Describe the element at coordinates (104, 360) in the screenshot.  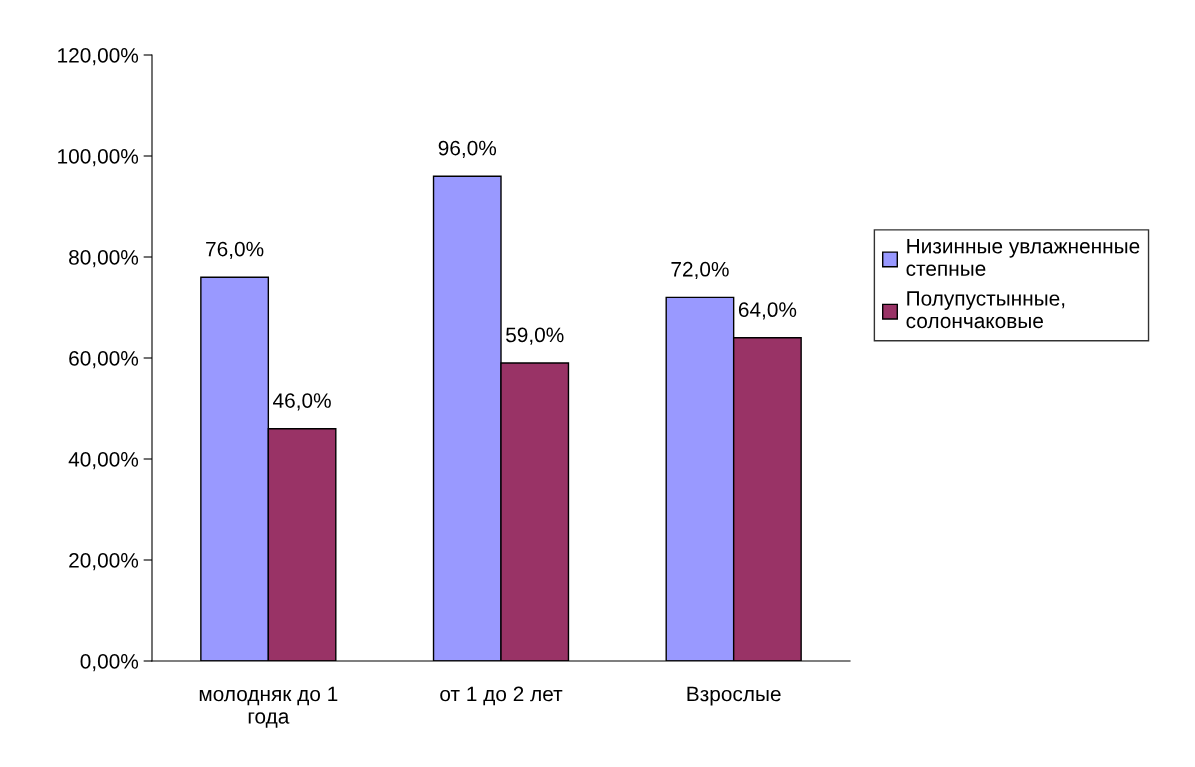
I see `y-tick-label: 60,00%` at that location.